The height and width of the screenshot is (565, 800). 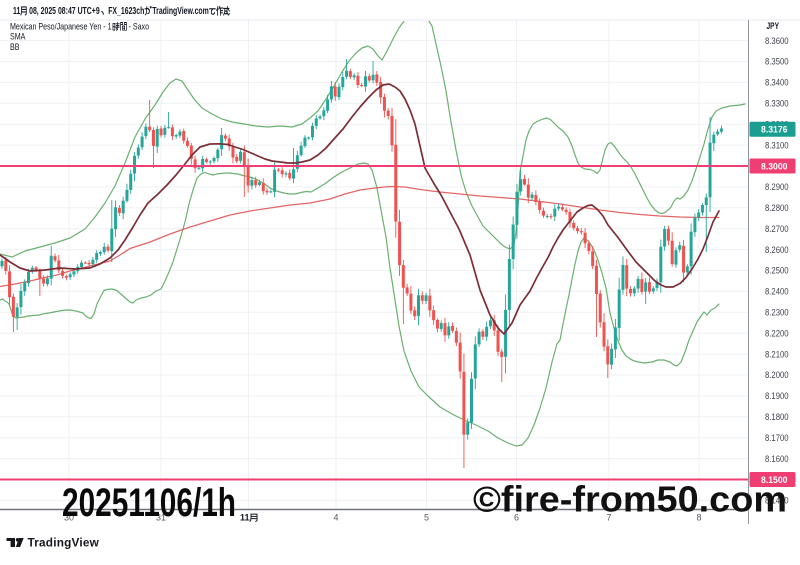 What do you see at coordinates (149, 503) in the screenshot?
I see `svg-text: 20251106/1h` at bounding box center [149, 503].